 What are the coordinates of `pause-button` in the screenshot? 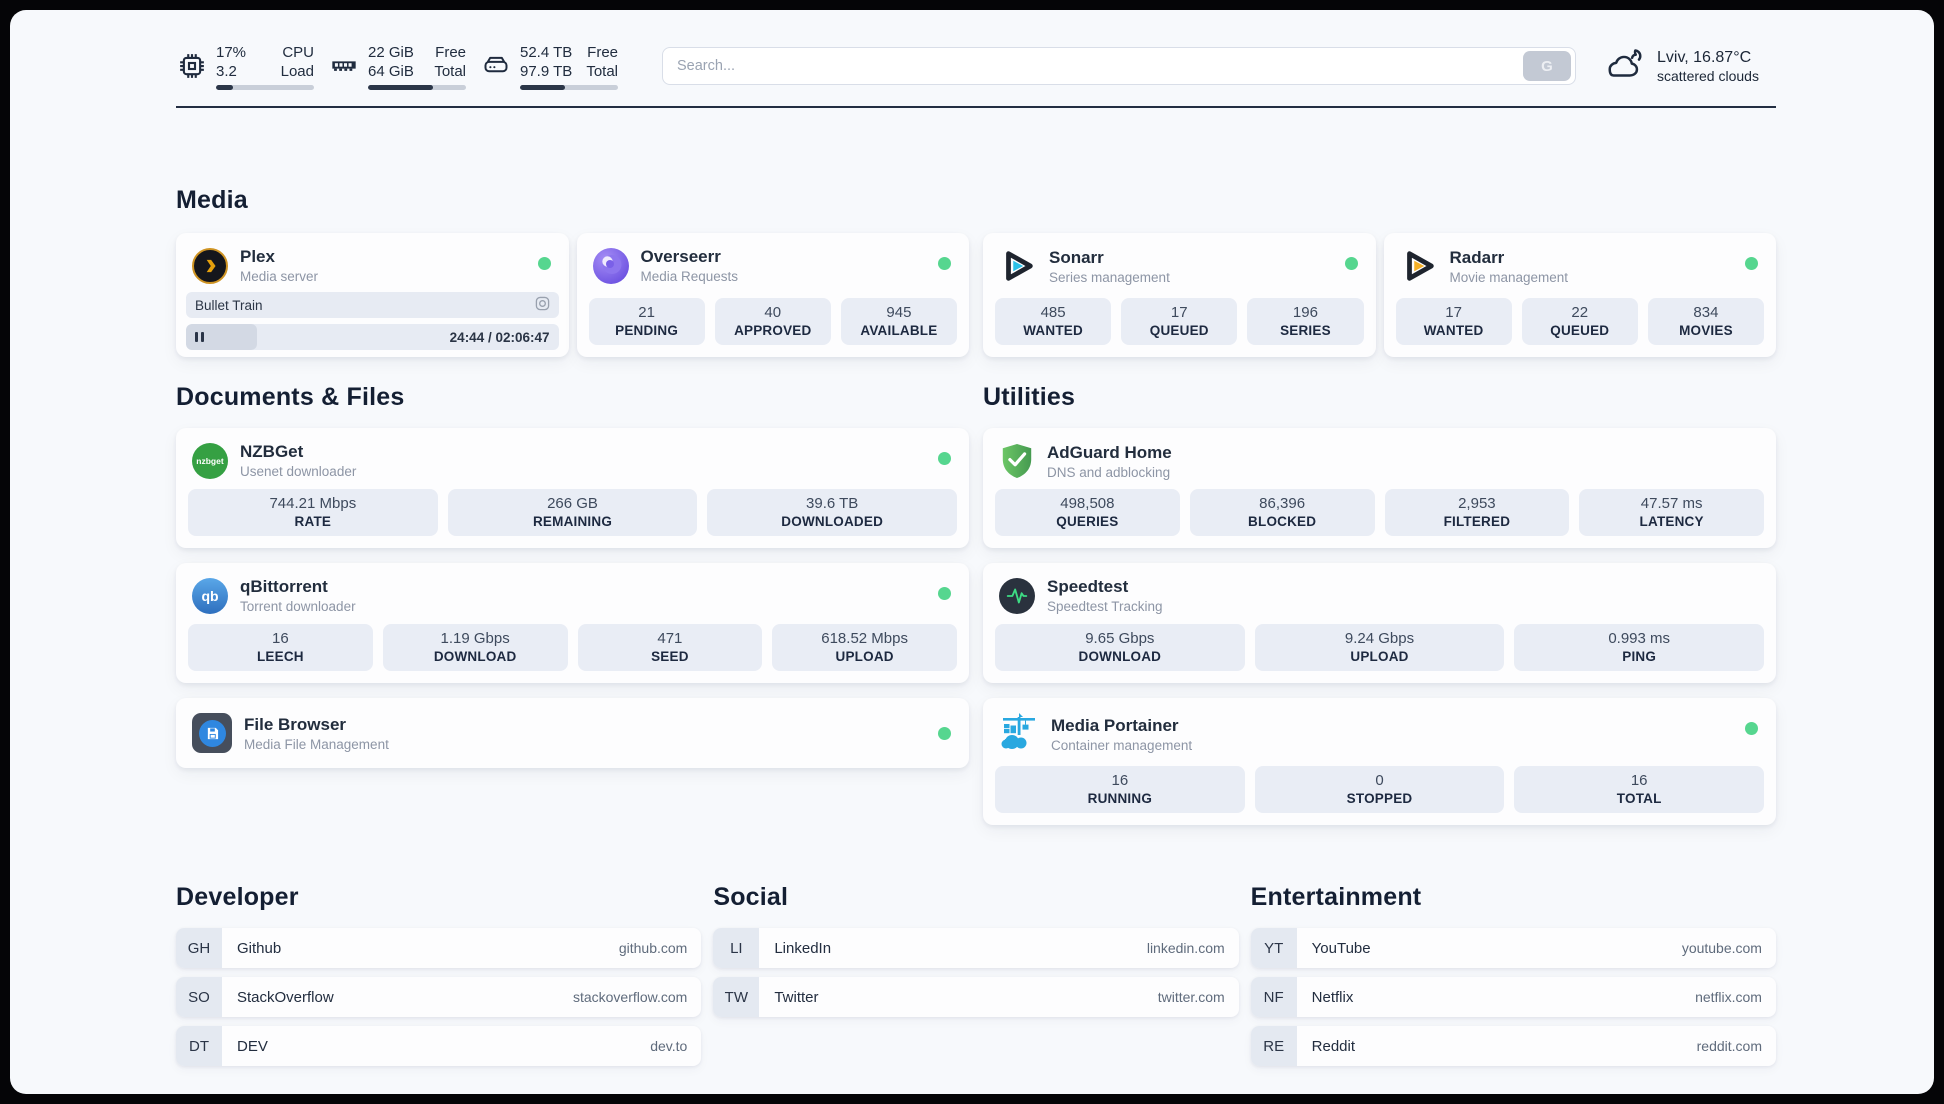 It's located at (199, 337).